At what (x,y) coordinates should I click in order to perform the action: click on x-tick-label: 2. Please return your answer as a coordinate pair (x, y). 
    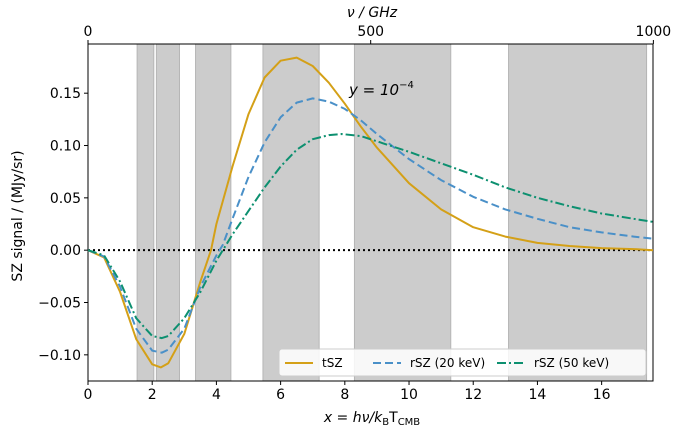
    Looking at the image, I should click on (152, 395).